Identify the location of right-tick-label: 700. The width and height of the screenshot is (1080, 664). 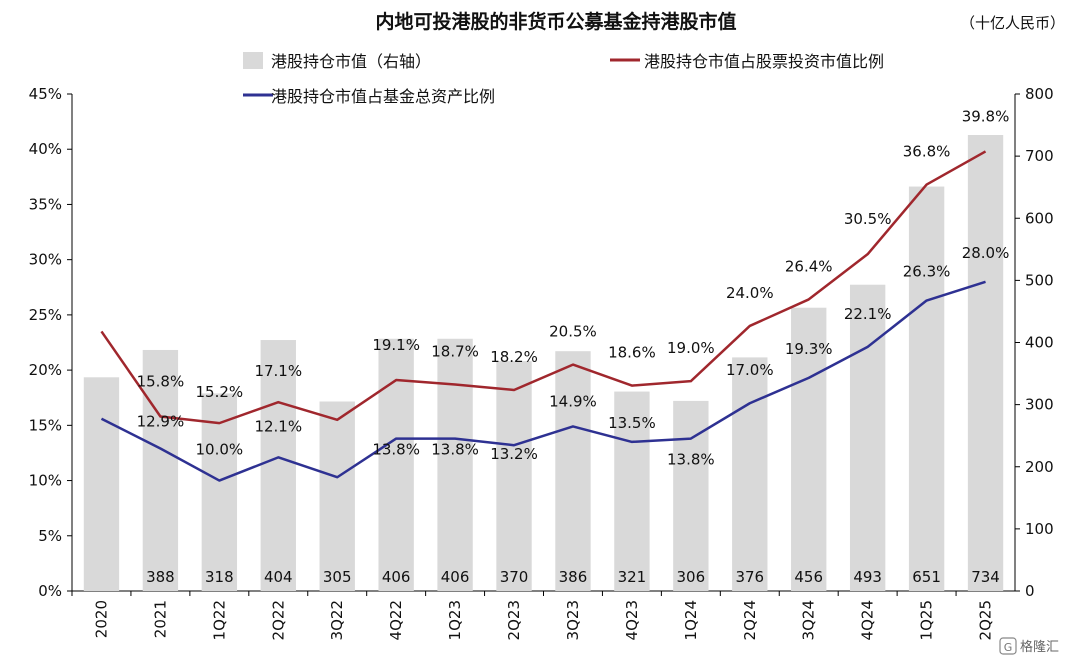
(1039, 156).